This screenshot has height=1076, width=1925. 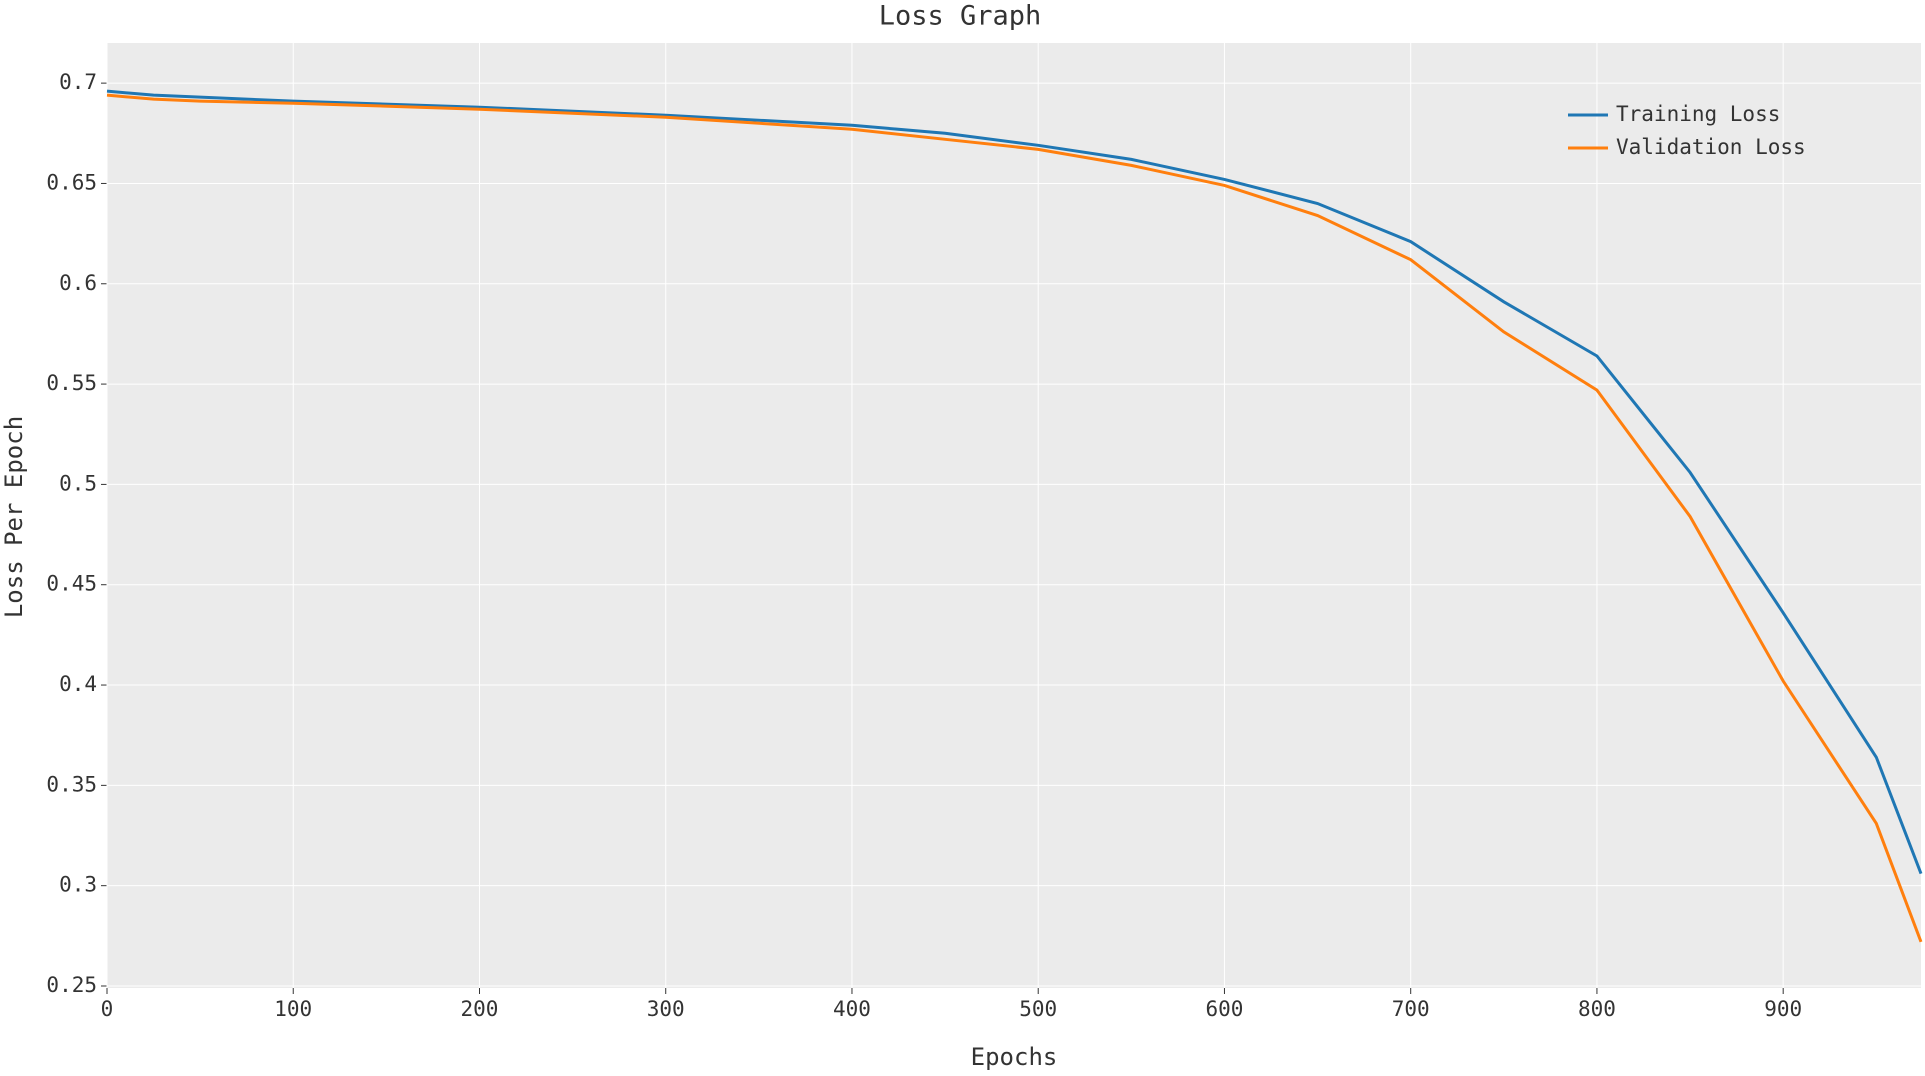 What do you see at coordinates (107, 1009) in the screenshot?
I see `x-tick-label: 0` at bounding box center [107, 1009].